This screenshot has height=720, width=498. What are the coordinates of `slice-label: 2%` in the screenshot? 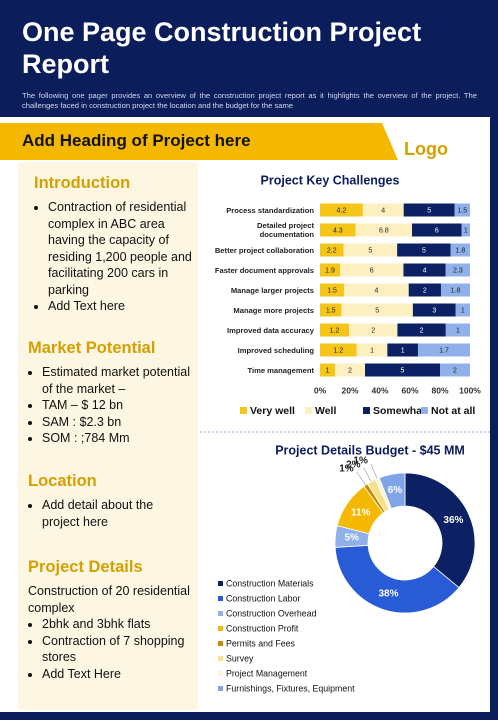 It's located at (353, 464).